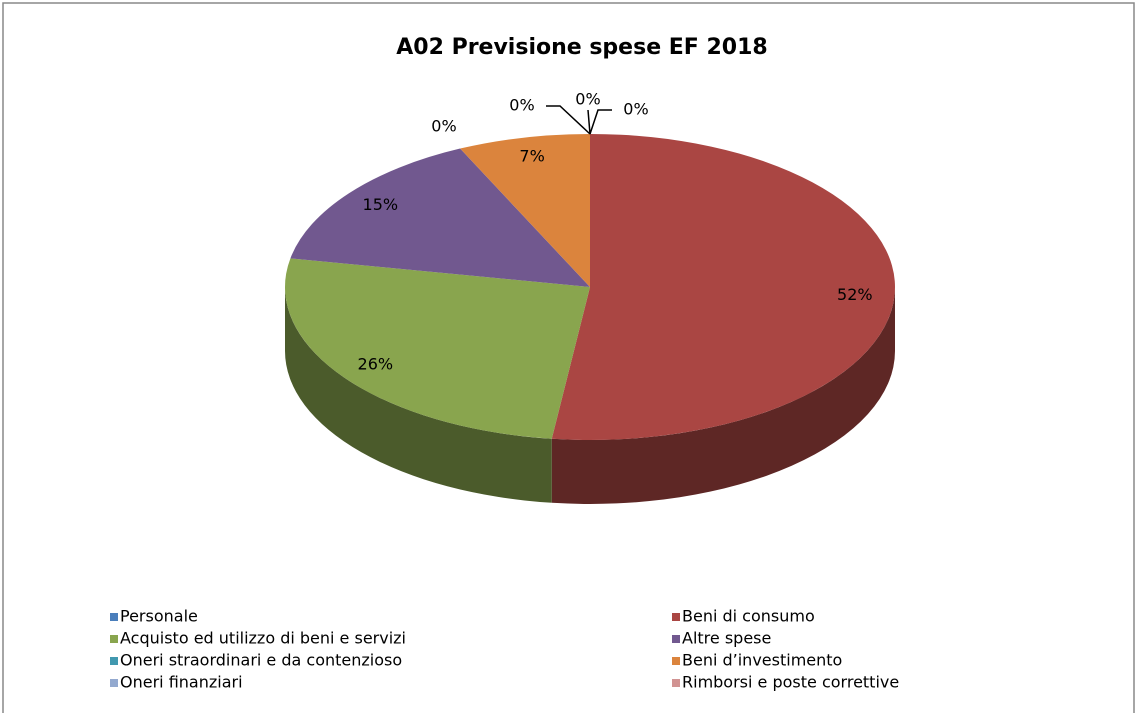  Describe the element at coordinates (726, 638) in the screenshot. I see `legend-label: Altre spese` at that location.